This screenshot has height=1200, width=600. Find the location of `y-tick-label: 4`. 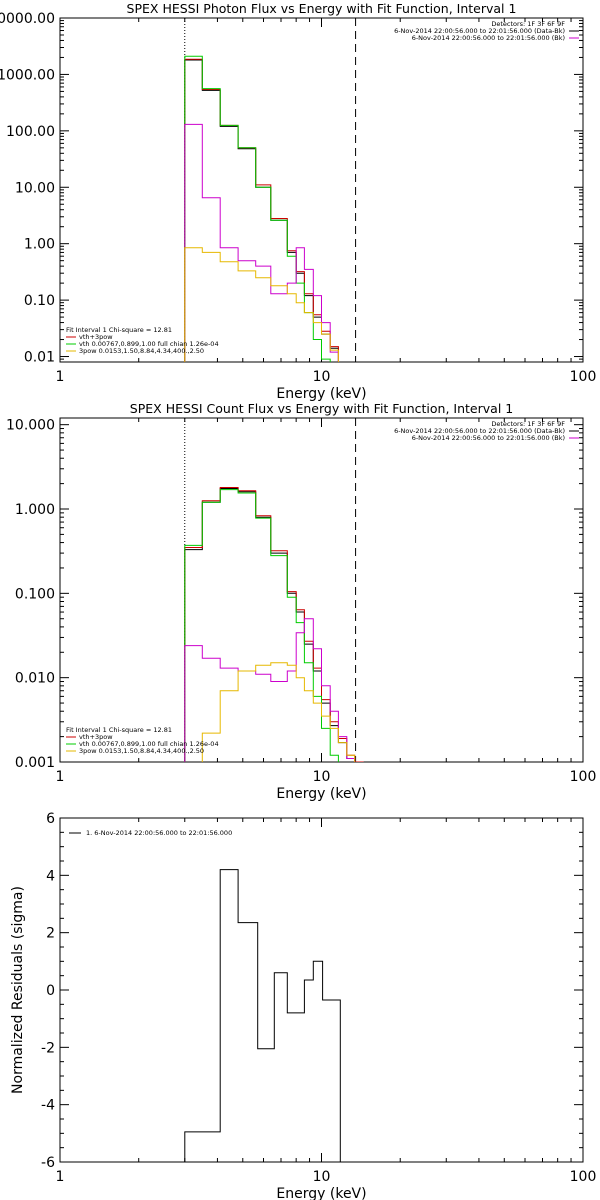

y-tick-label: 4 is located at coordinates (50, 876).